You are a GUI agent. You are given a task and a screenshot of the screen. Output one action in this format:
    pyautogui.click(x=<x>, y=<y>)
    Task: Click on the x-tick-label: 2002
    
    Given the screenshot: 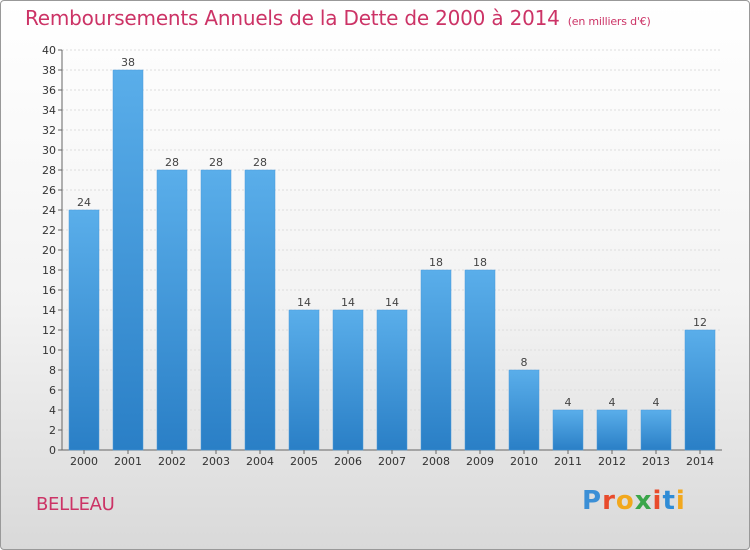 What is the action you would take?
    pyautogui.click(x=172, y=461)
    